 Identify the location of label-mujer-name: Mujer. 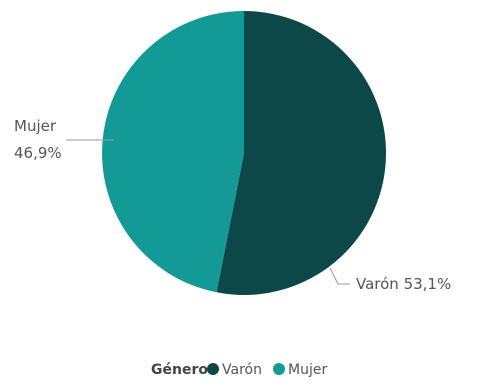
(35, 126).